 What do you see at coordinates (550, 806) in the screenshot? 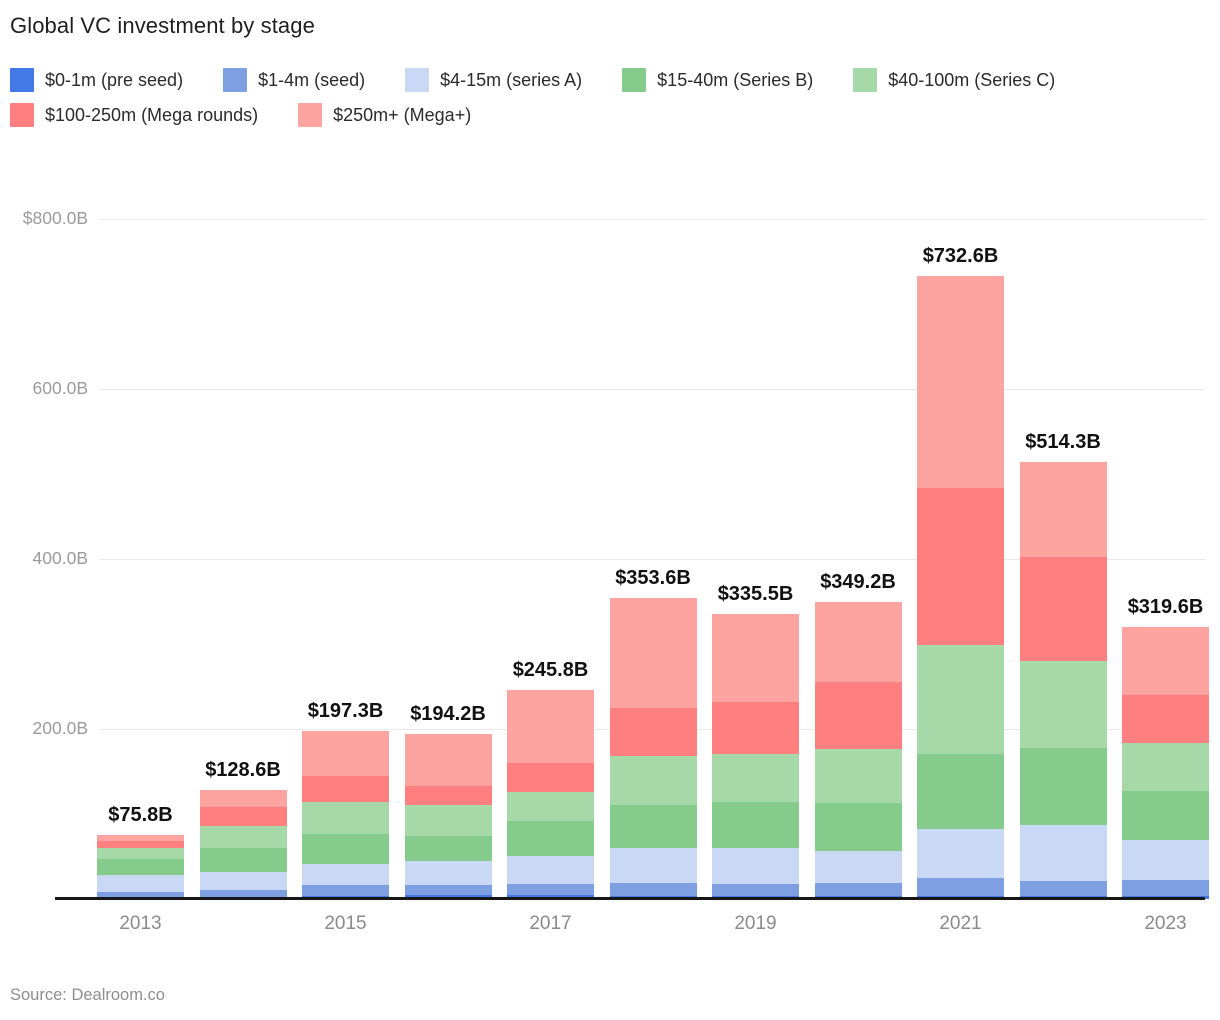
I see `bar-segment-2017-s4` at bounding box center [550, 806].